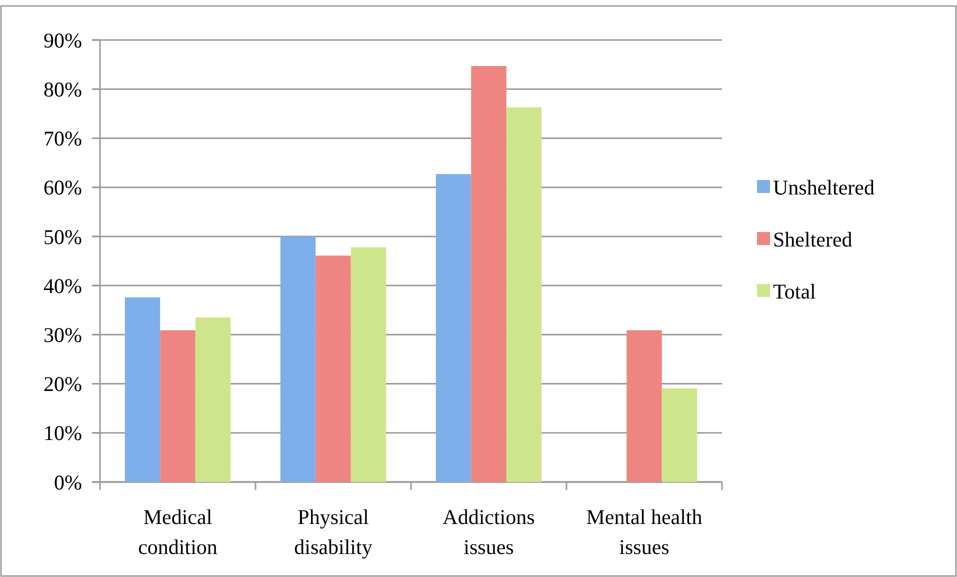  What do you see at coordinates (644, 532) in the screenshot?
I see `x-tick-label: Mental health issues` at bounding box center [644, 532].